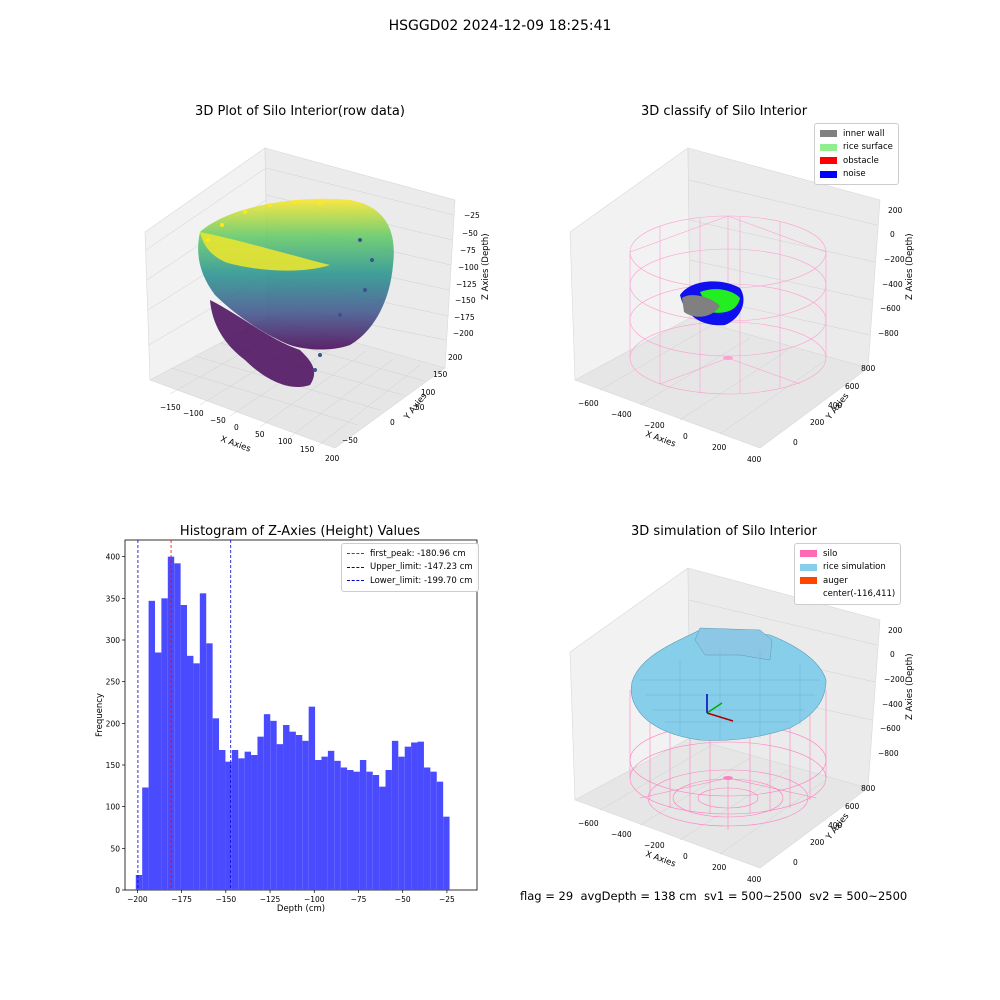 This screenshot has height=1000, width=1000. I want to click on classify-z-tick: −200, so click(894, 259).